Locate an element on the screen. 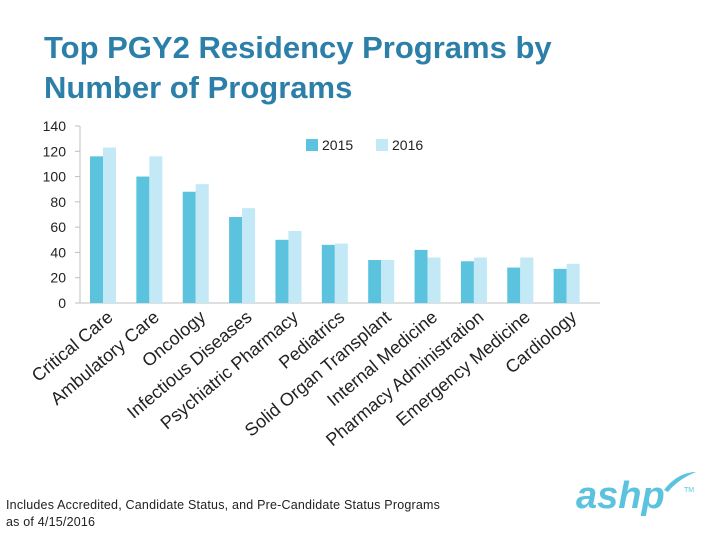  logo-swoosh-icon is located at coordinates (680, 482).